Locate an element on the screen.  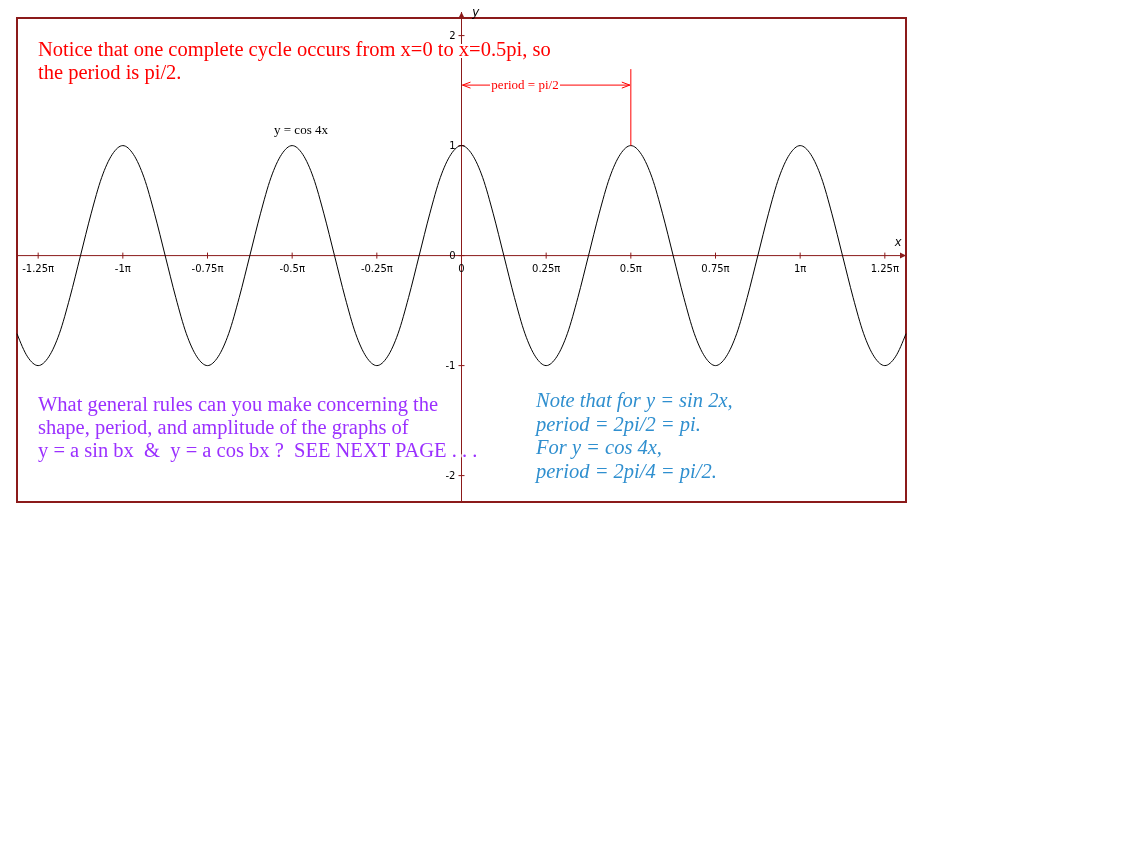
y-tick-label: -2 is located at coordinates (450, 476).